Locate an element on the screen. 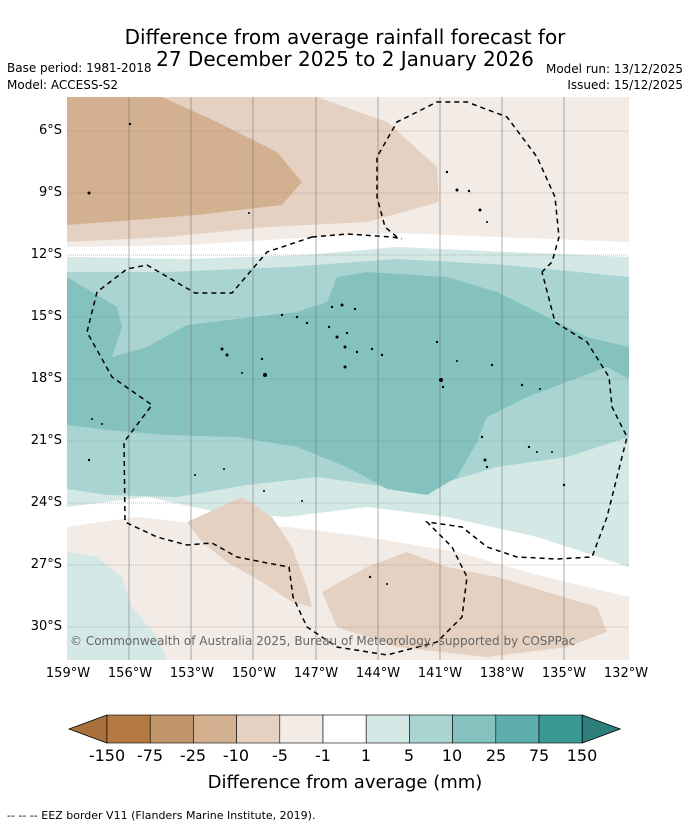 The height and width of the screenshot is (827, 690). colorbar-label: 1 is located at coordinates (366, 755).